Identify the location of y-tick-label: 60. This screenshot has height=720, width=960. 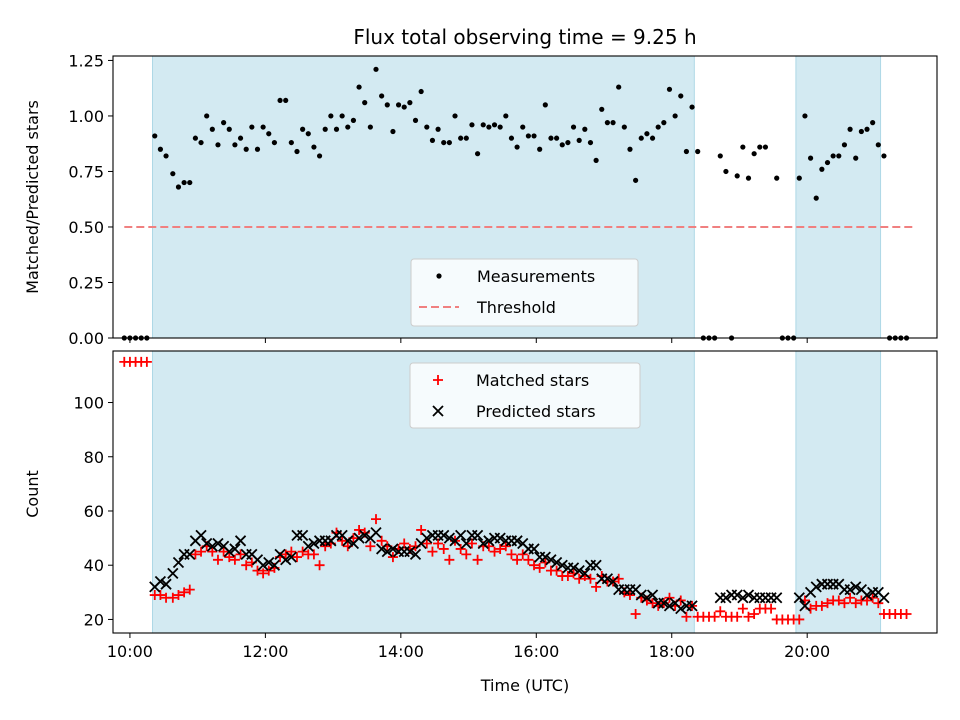
(94, 511).